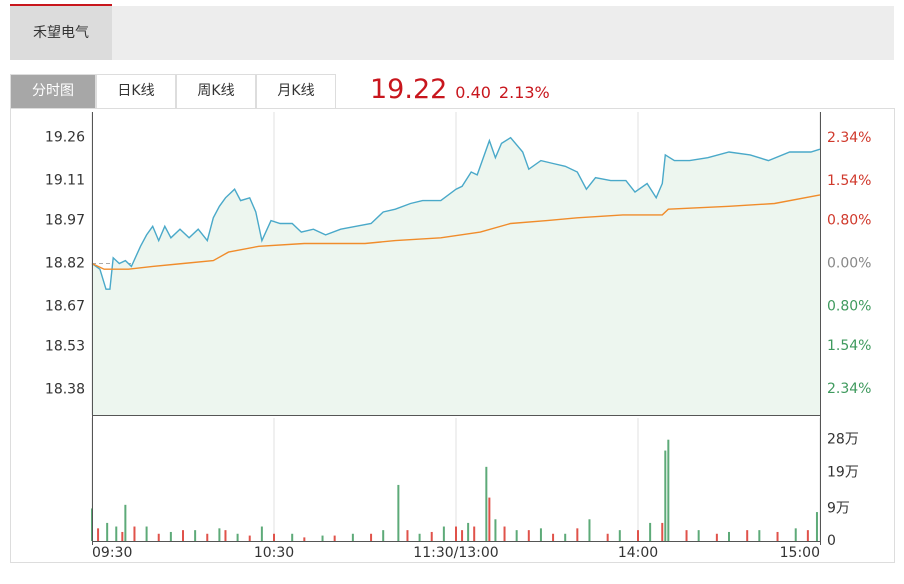 The width and height of the screenshot is (904, 584). I want to click on tab: 分时图, so click(53, 91).